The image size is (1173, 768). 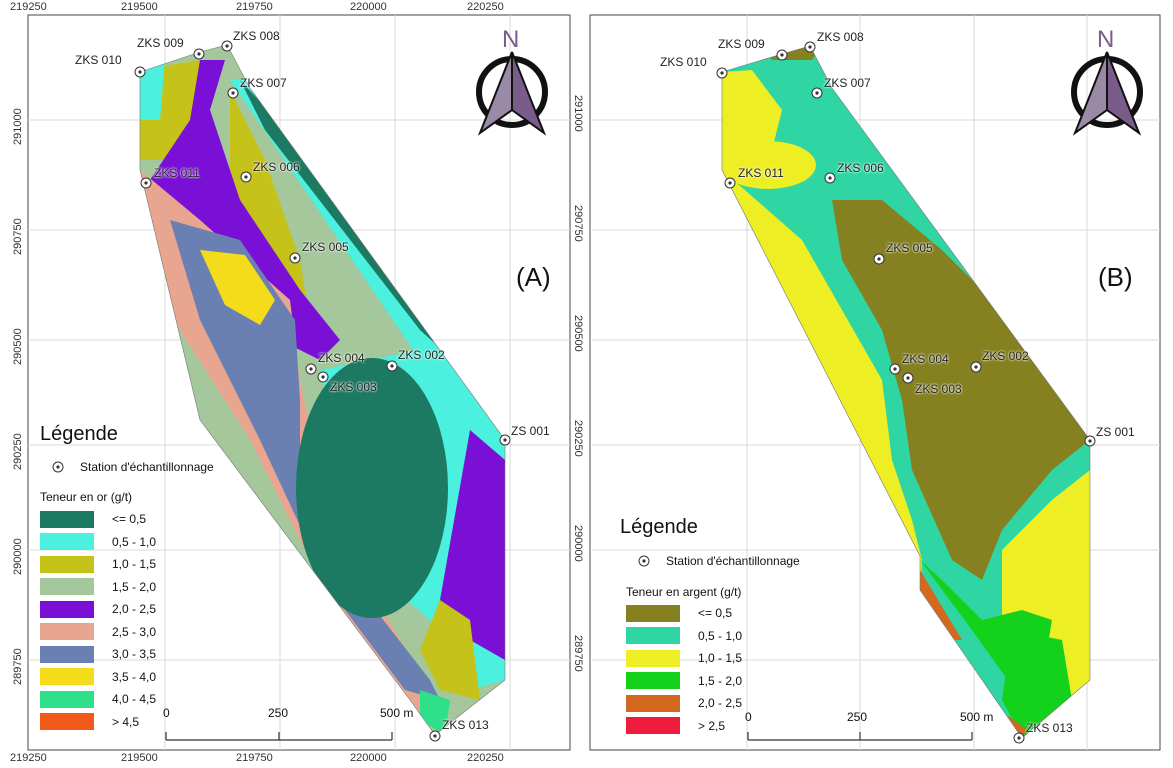 I want to click on legend-class-label: 1,0 - 1,5, so click(x=720, y=658).